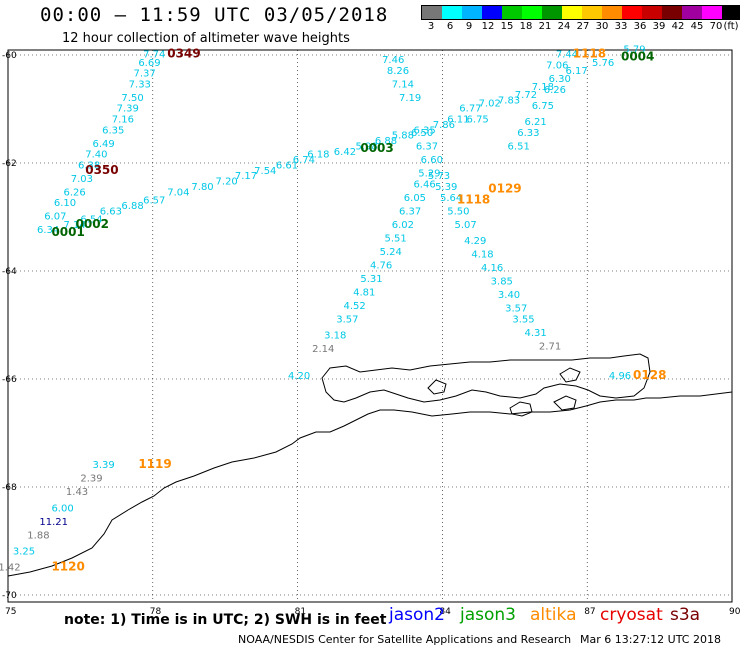 Image resolution: width=740 pixels, height=650 pixels. What do you see at coordinates (38, 535) in the screenshot?
I see `wave-height-value: 1.88` at bounding box center [38, 535].